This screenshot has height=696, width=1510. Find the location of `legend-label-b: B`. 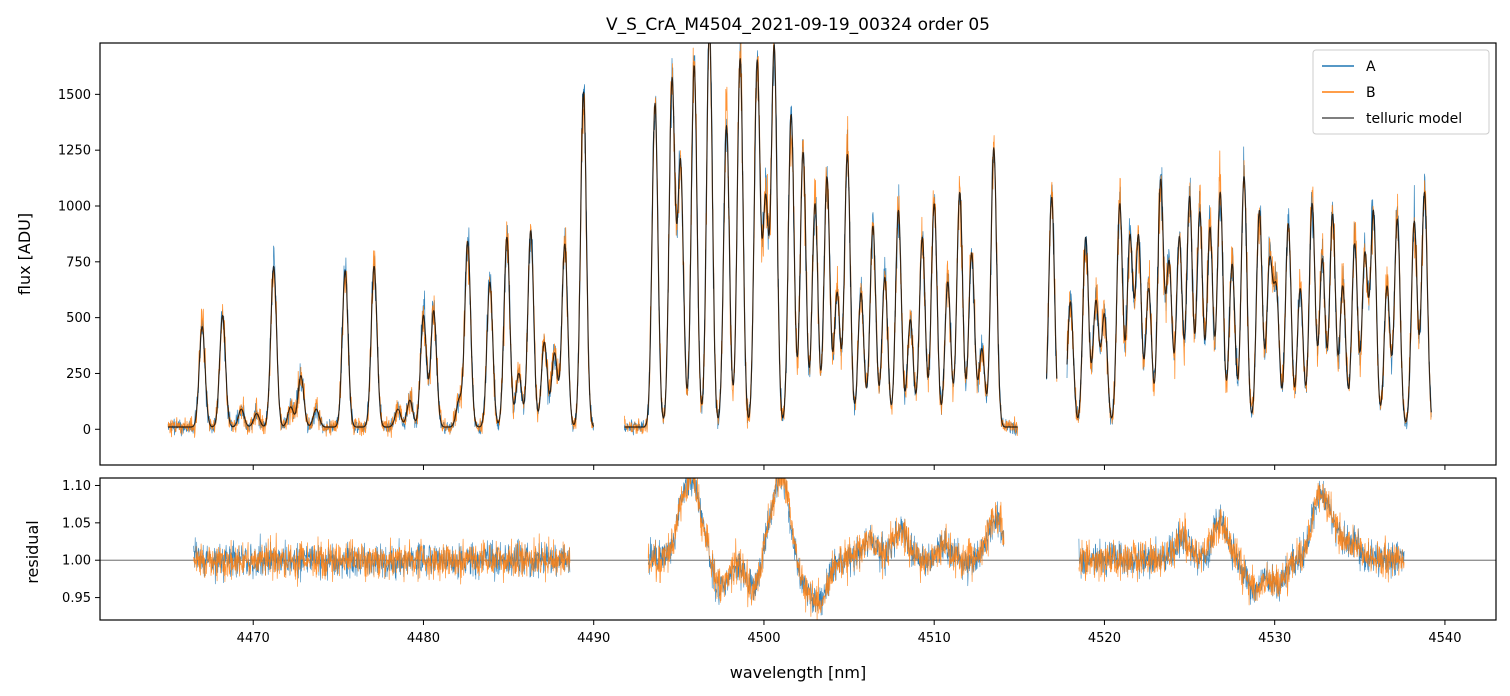

legend-label-b: B is located at coordinates (1371, 93).